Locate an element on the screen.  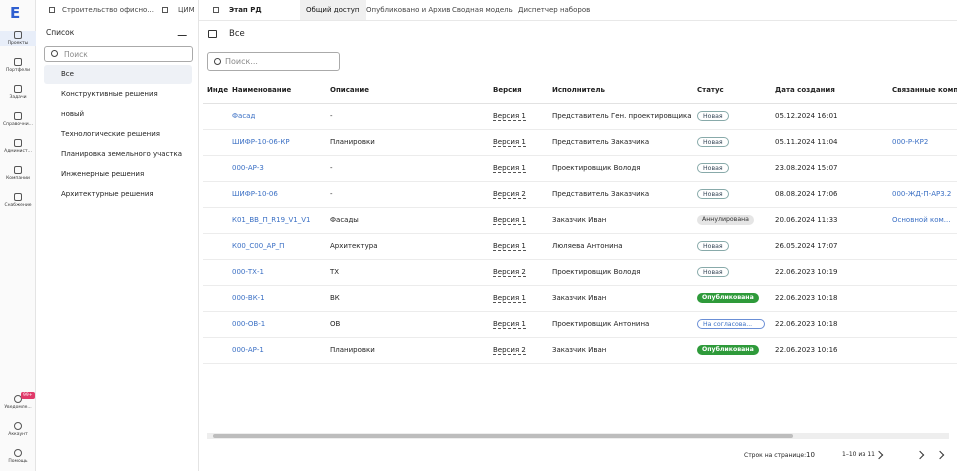
breadcrumb: ЦИМ is located at coordinates (186, 10).